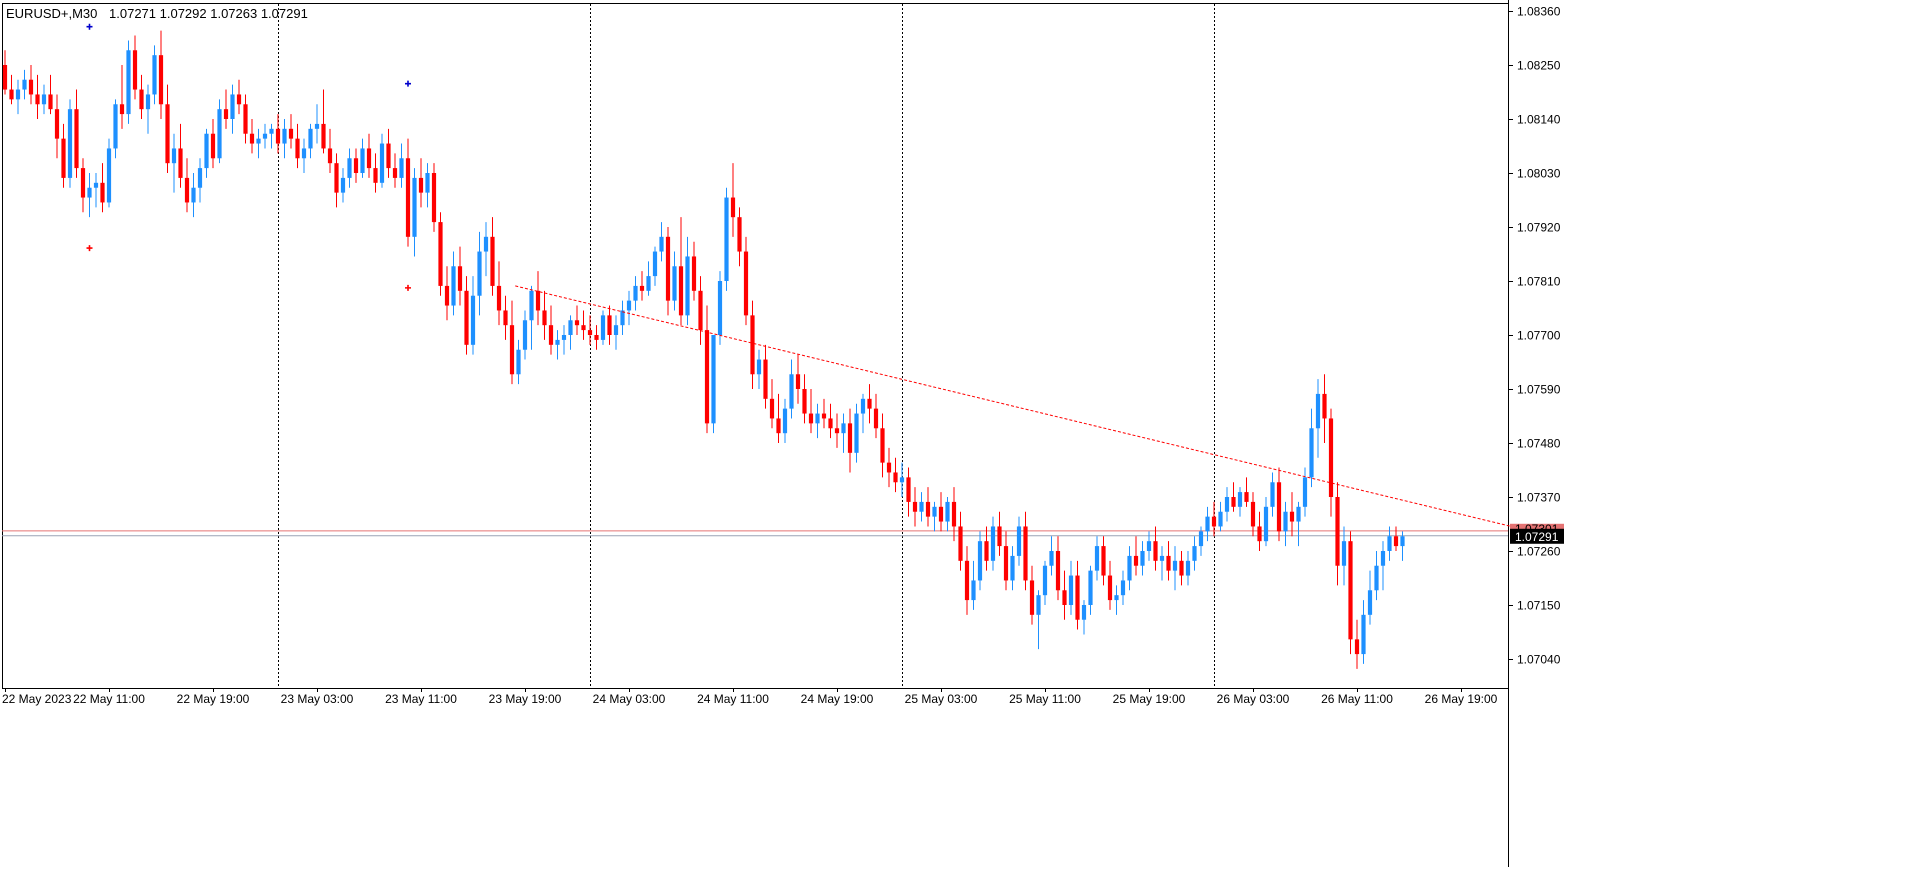 This screenshot has width=1916, height=872. I want to click on x-tick-label: 25 May 11:00, so click(1045, 699).